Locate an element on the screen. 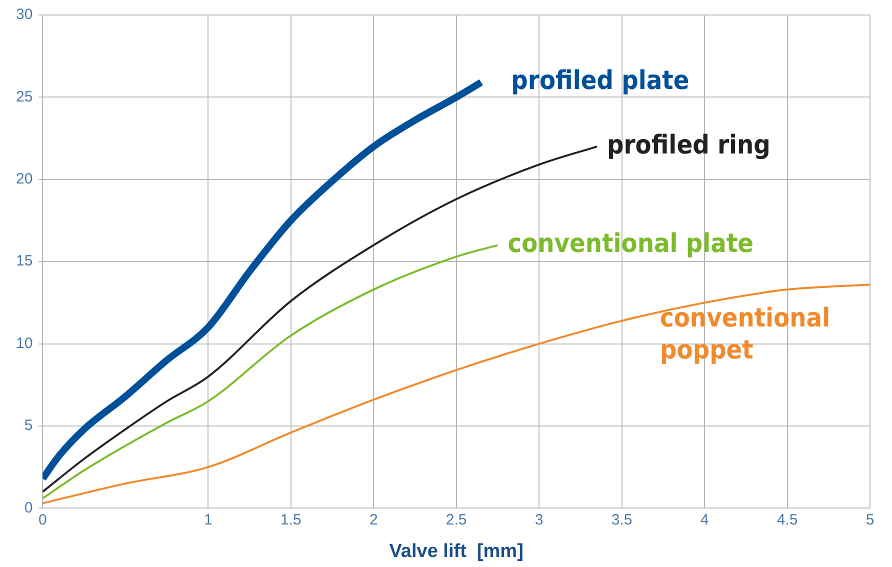 The width and height of the screenshot is (892, 567). series-label: conventional plate is located at coordinates (631, 243).